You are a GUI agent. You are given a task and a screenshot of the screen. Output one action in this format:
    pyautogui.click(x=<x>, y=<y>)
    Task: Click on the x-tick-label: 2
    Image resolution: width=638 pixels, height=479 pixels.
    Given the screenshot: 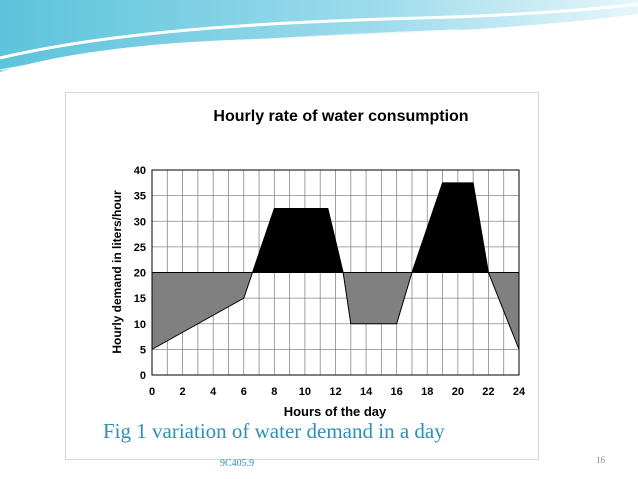 What is the action you would take?
    pyautogui.click(x=183, y=392)
    